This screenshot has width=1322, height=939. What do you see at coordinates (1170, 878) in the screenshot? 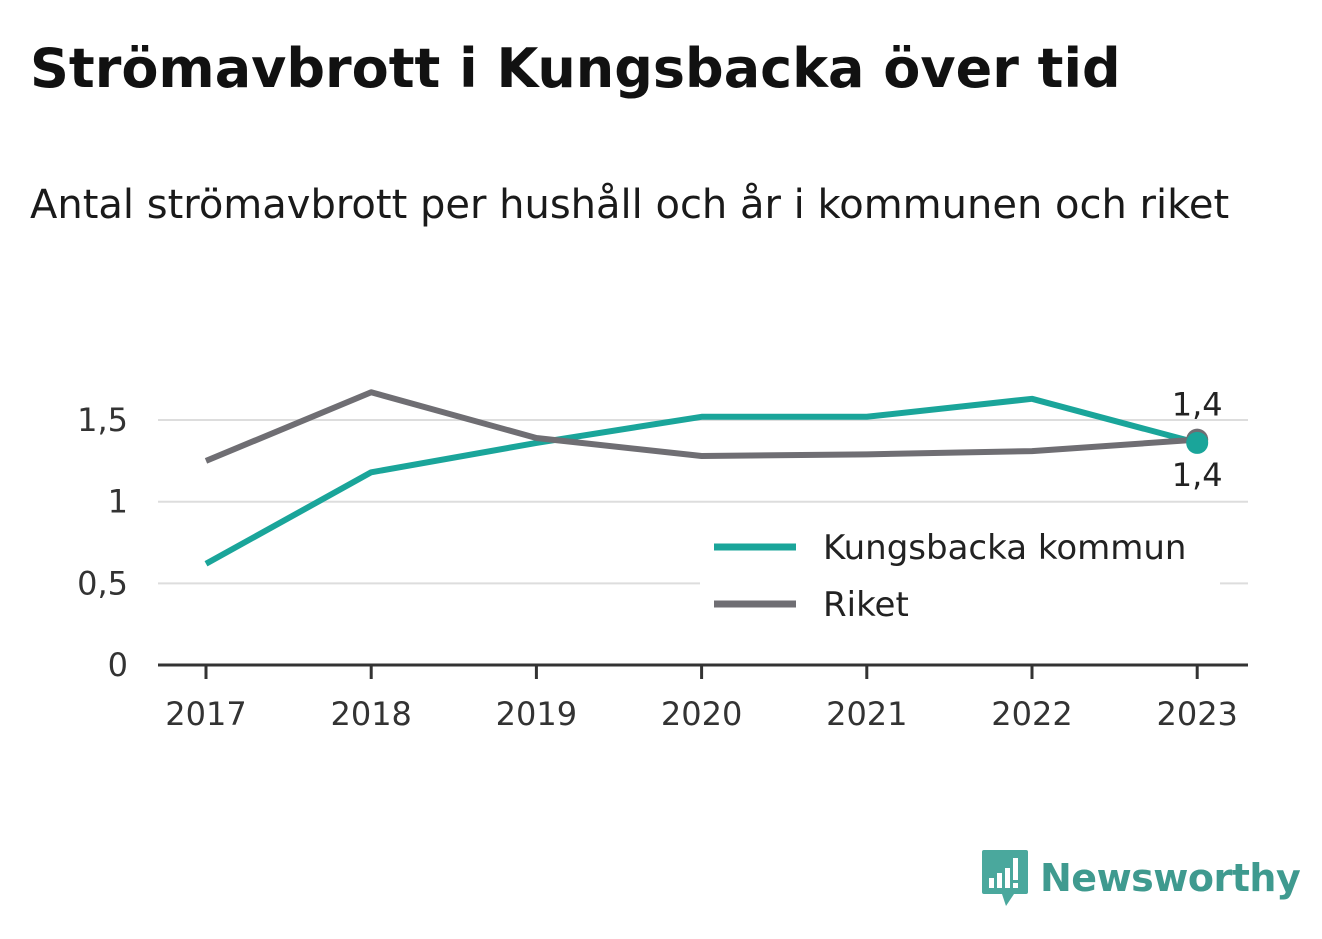
I see `brand-name: Newsworthy` at bounding box center [1170, 878].